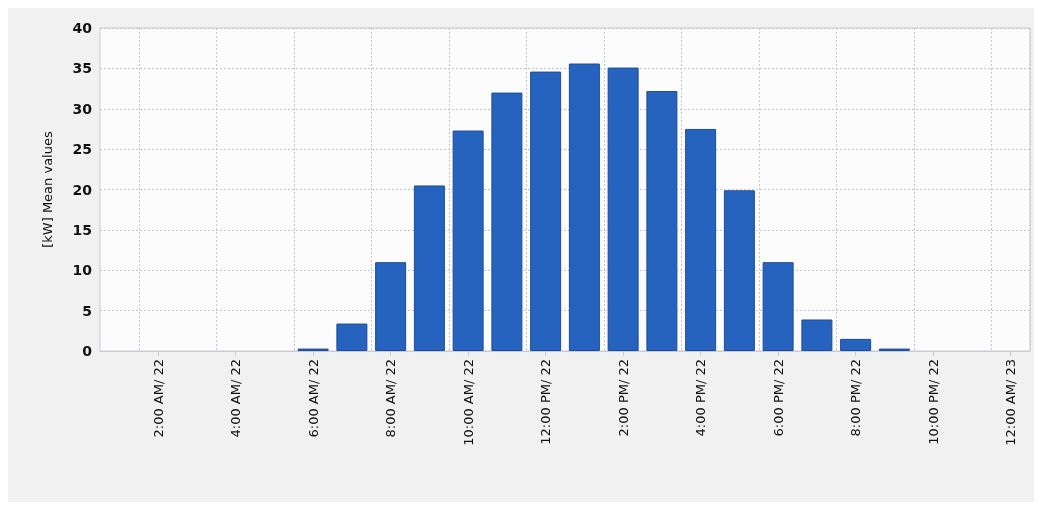 This screenshot has width=1042, height=510. Describe the element at coordinates (87, 351) in the screenshot. I see `y-tick-label: 0` at that location.